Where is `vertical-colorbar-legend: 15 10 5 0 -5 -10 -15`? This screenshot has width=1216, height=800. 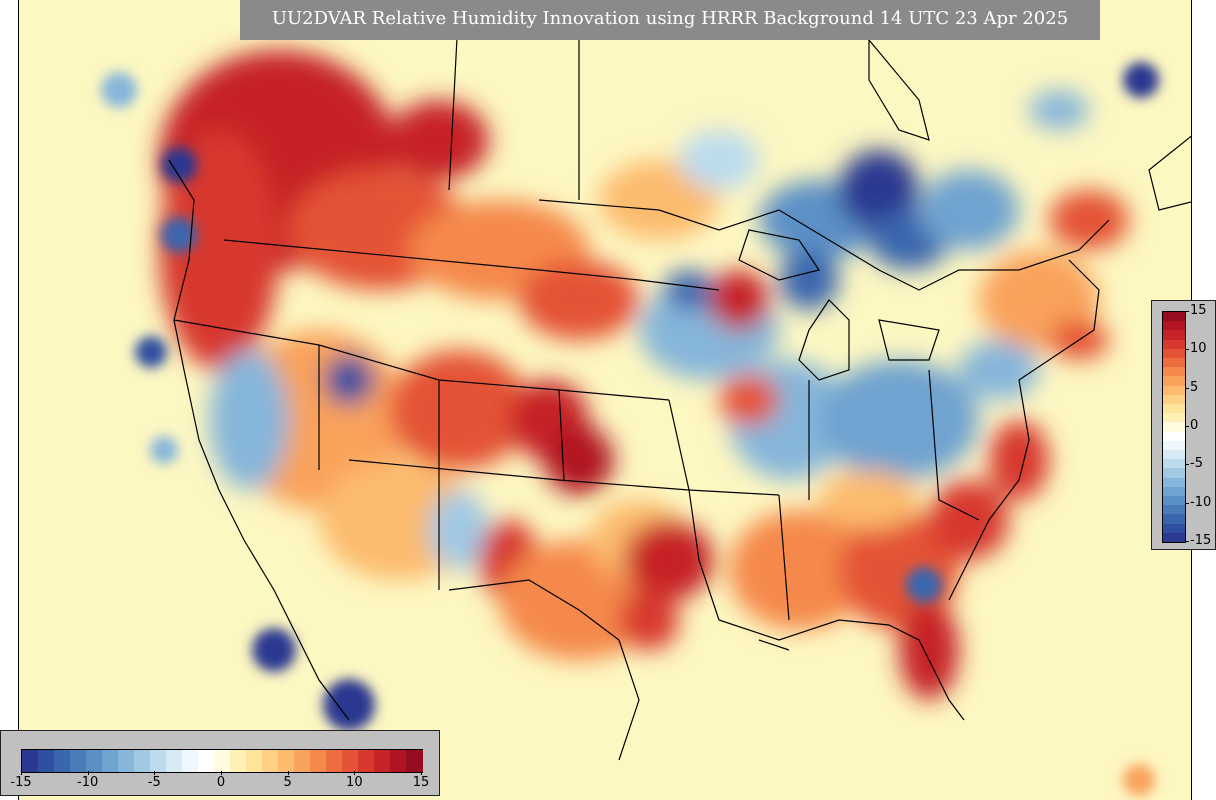 vertical-colorbar-legend: 15 10 5 0 -5 -10 -15 is located at coordinates (1183, 425).